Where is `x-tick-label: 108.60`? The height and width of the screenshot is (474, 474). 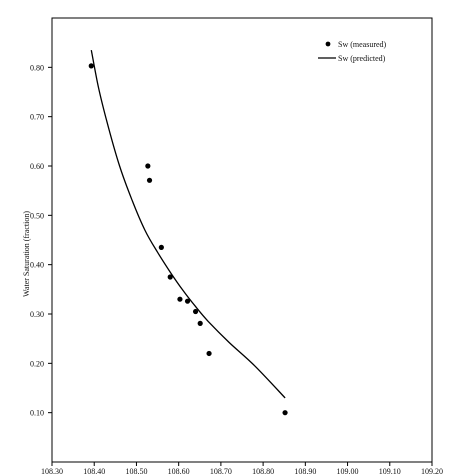 x-tick-label: 108.60 is located at coordinates (179, 470).